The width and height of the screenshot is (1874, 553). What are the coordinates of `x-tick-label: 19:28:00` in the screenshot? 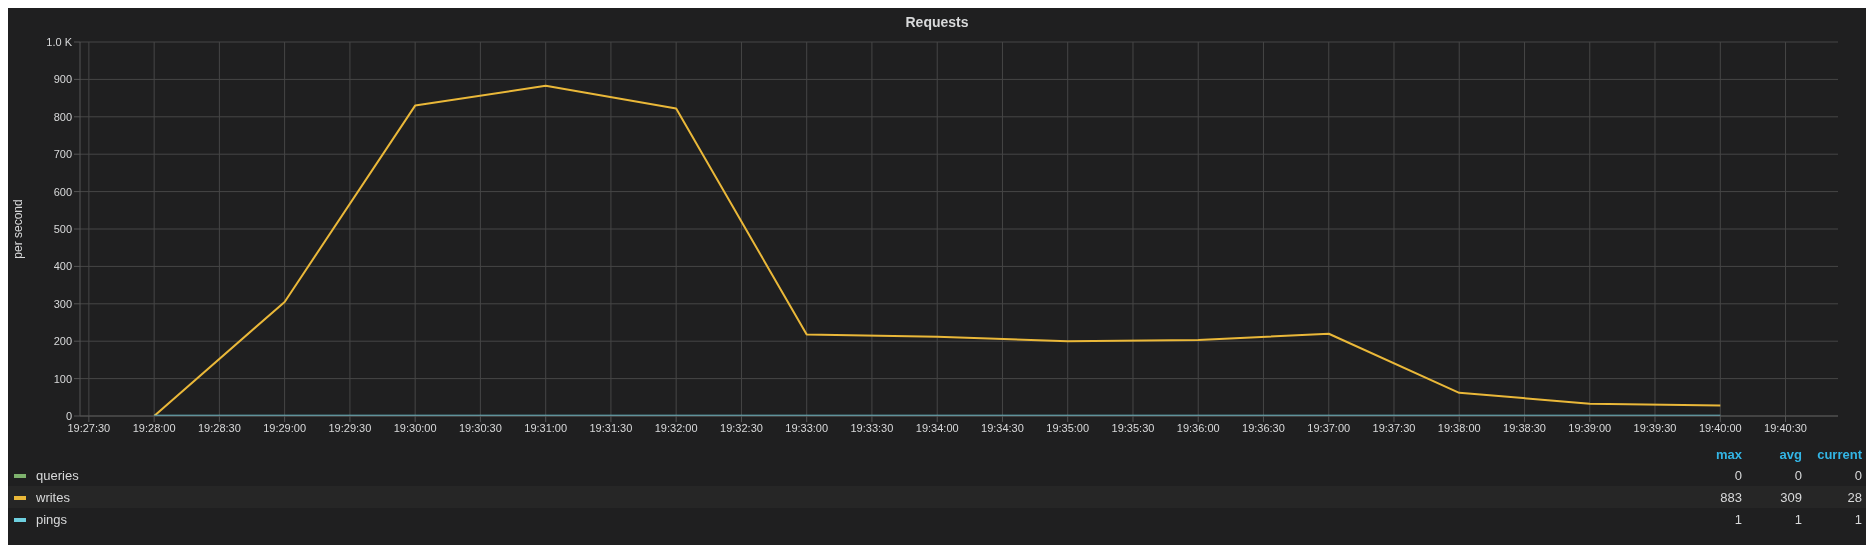 It's located at (154, 427).